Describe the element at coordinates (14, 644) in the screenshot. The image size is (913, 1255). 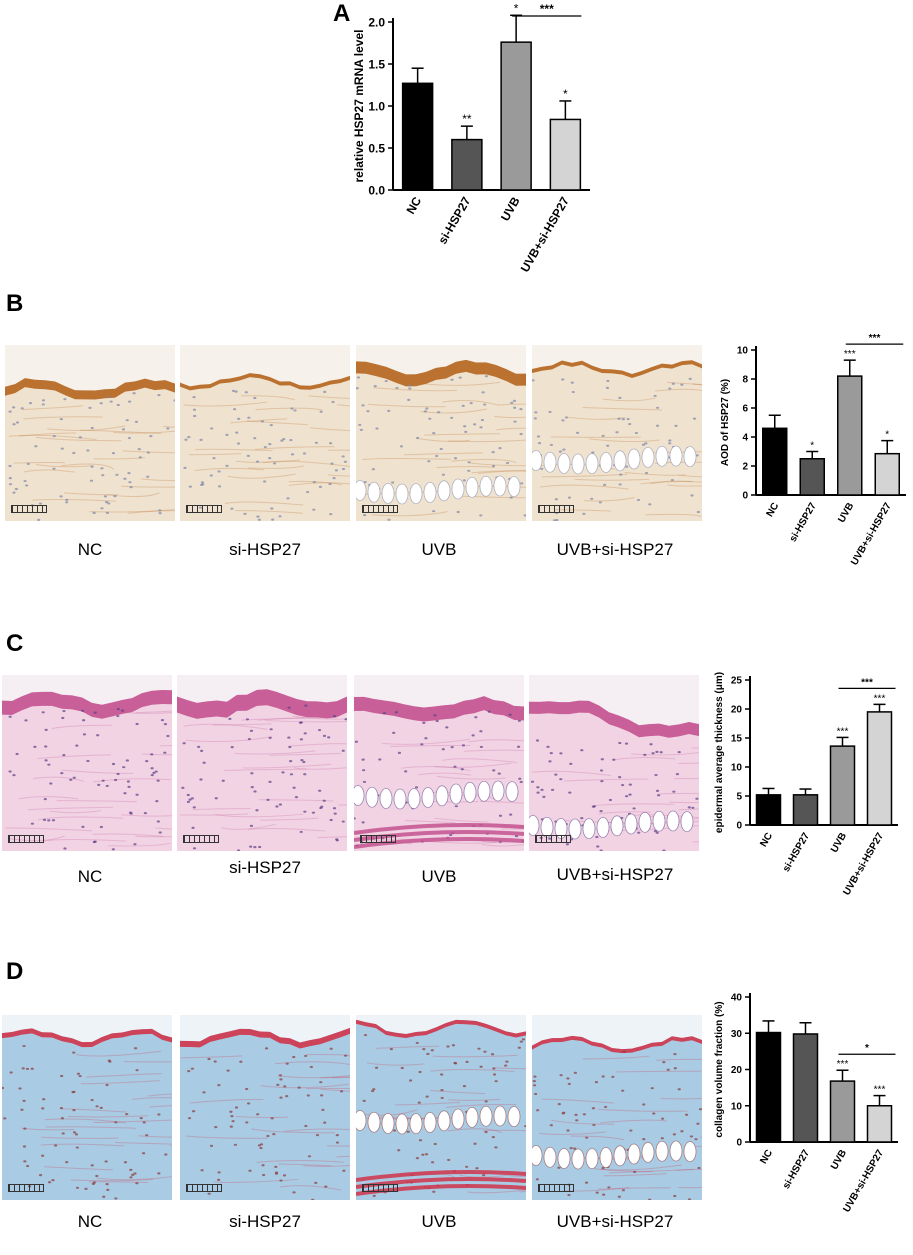
I see `panel-letter-c: C` at that location.